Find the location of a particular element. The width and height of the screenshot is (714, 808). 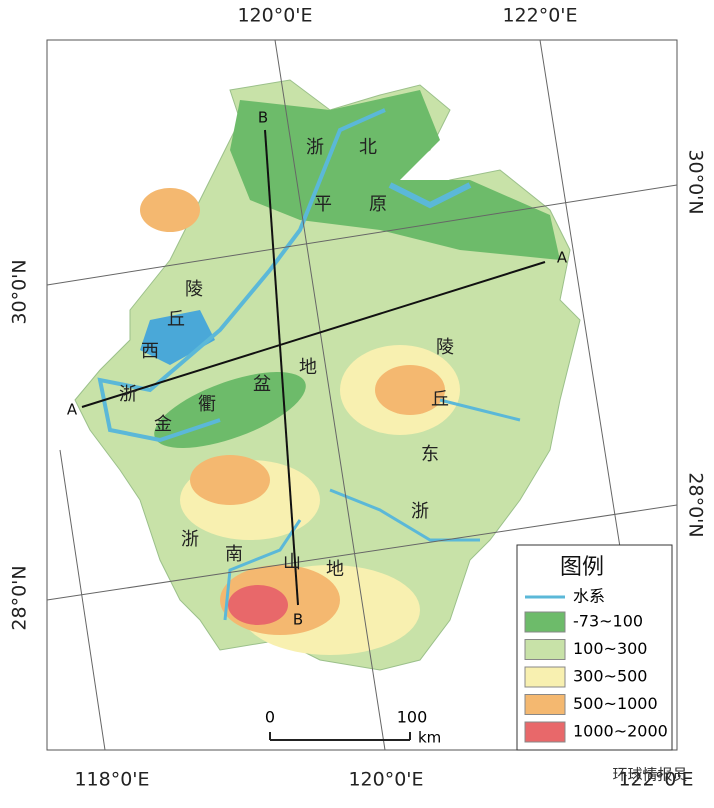

region-label: 南 is located at coordinates (234, 554).